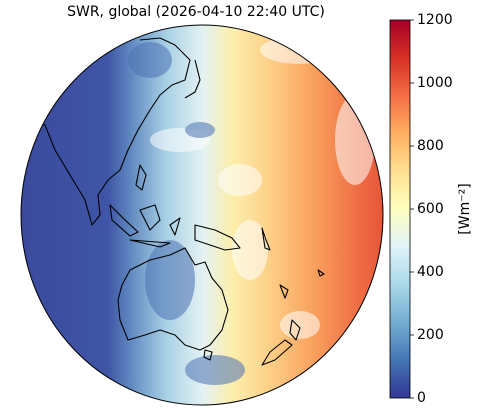 The width and height of the screenshot is (480, 414). I want to click on colorbar, so click(400, 209).